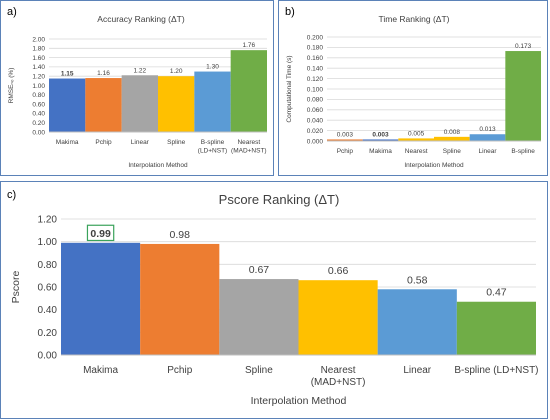 Image resolution: width=550 pixels, height=420 pixels. I want to click on data-label: 1.76, so click(249, 45).